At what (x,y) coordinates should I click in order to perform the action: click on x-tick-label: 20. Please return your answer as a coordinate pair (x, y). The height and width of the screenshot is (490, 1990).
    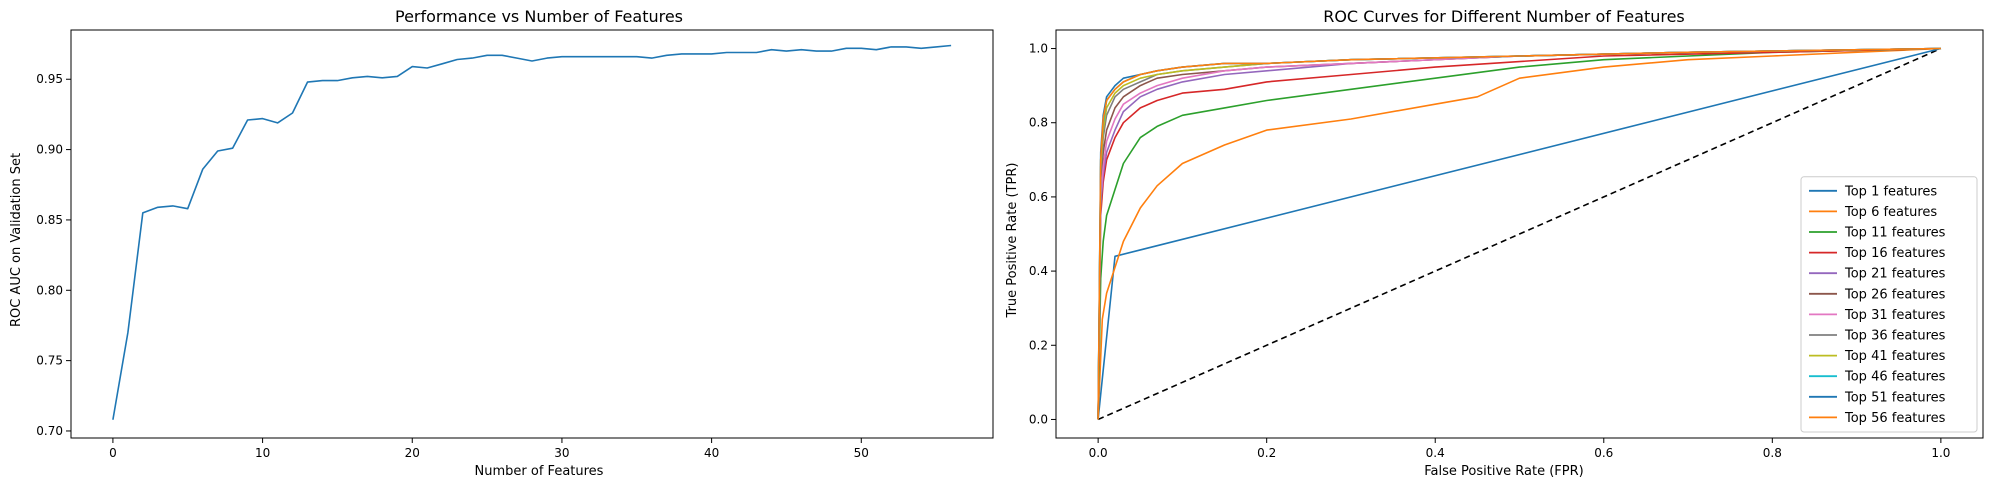
    Looking at the image, I should click on (412, 453).